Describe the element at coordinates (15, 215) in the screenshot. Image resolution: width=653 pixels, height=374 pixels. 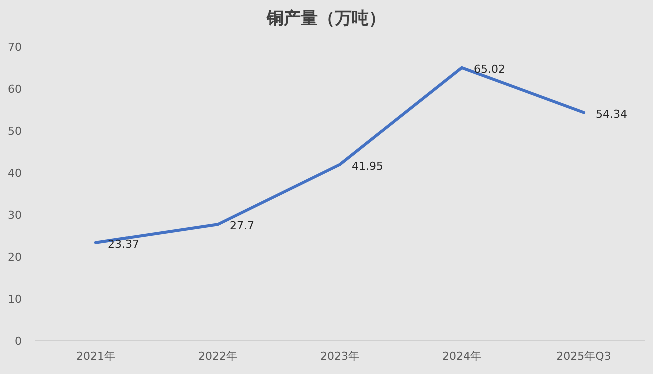
I see `y-tick-label: 30` at that location.